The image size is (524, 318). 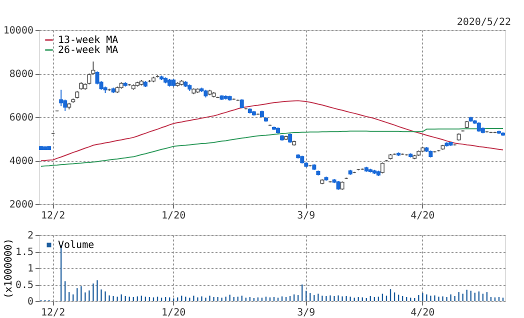 What do you see at coordinates (76, 245) in the screenshot?
I see `legend-label: Volume` at bounding box center [76, 245].